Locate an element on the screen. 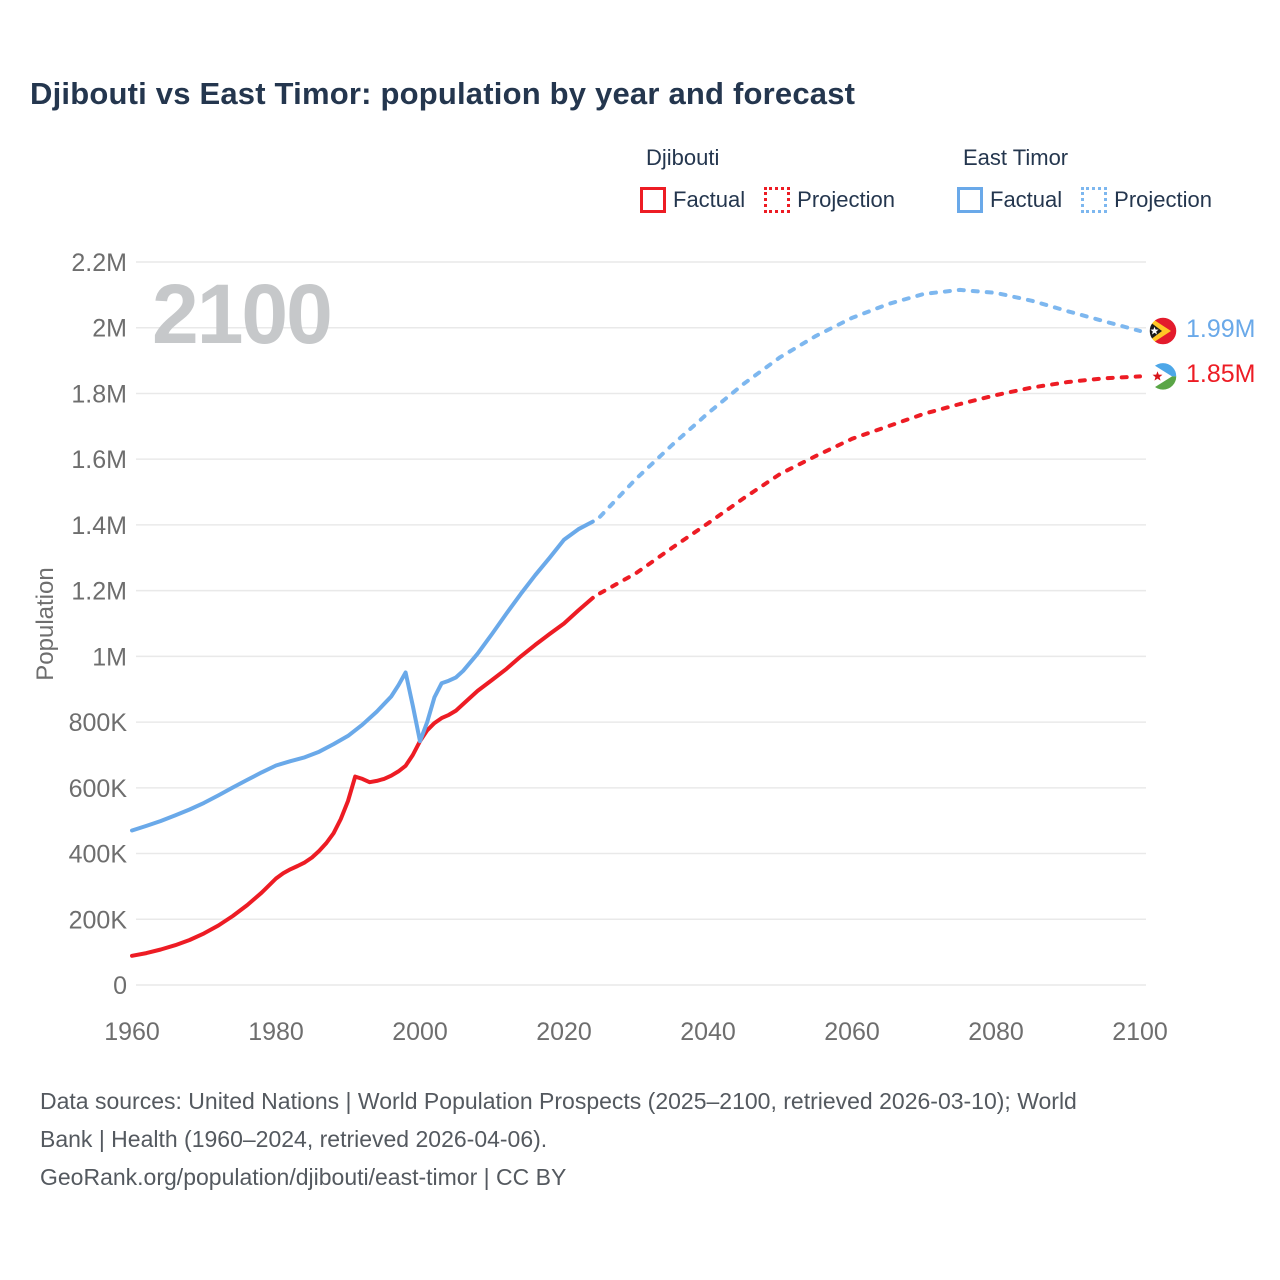 This screenshot has height=1280, width=1280. series-line-djibouti-factual is located at coordinates (362, 776).